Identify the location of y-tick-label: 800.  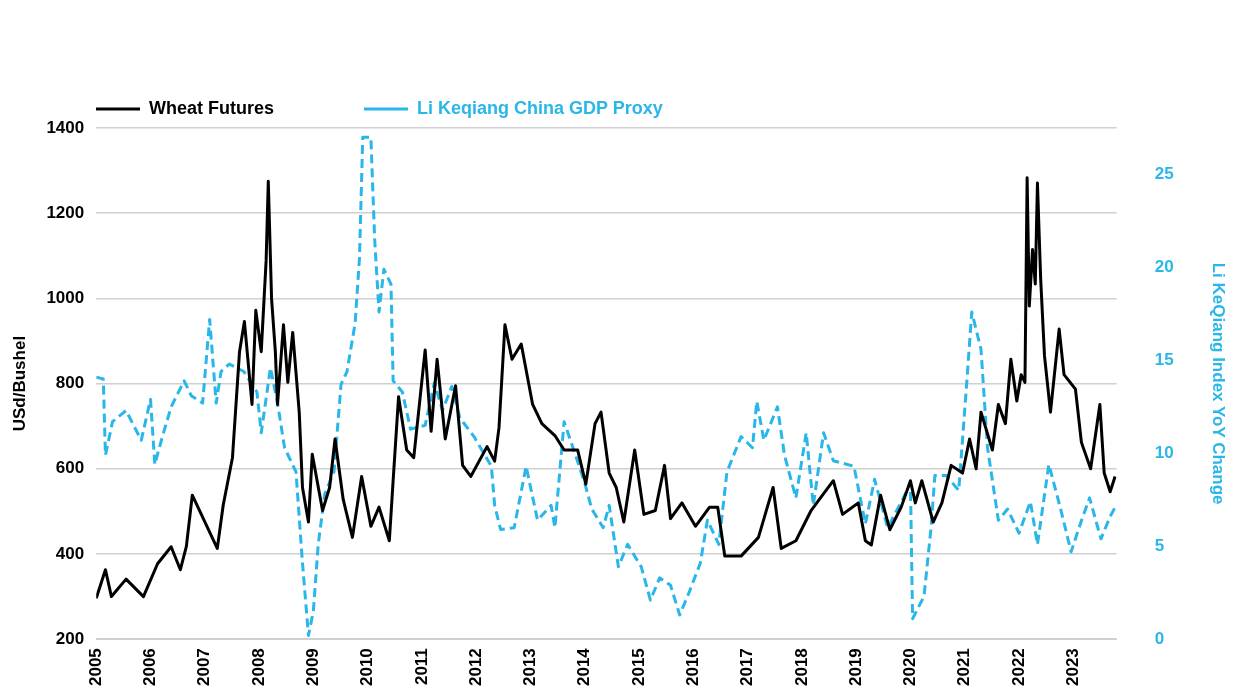
(70, 383).